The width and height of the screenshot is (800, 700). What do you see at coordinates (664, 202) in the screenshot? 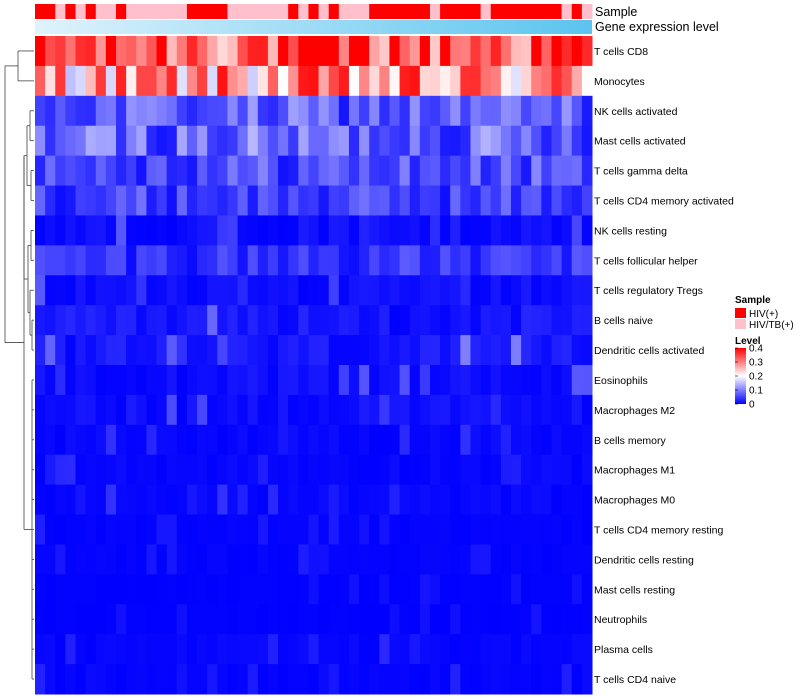
I see `row-label: T cells CD4 memory activated` at bounding box center [664, 202].